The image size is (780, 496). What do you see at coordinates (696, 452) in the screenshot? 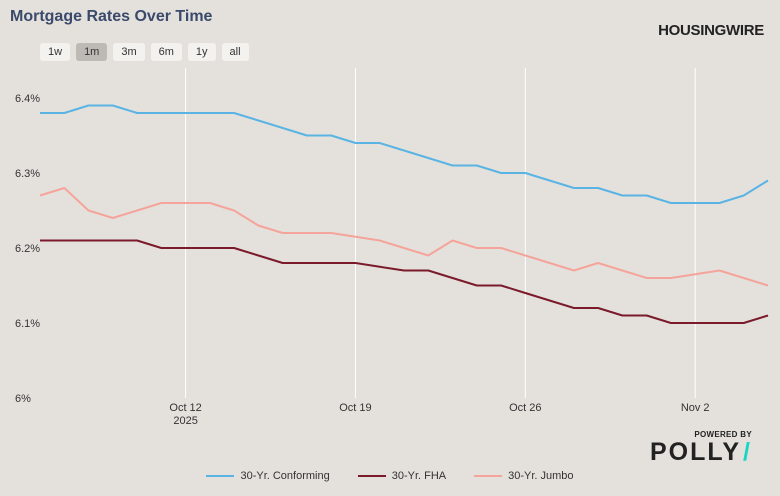
I see `polly-logo-text: POLLY` at bounding box center [696, 452].